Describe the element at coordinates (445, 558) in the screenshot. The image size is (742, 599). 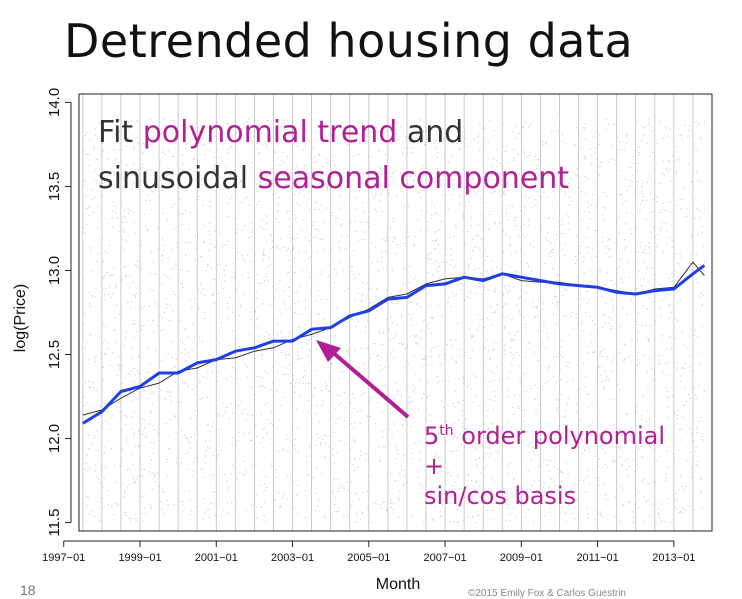
I see `x-tick-label: 2007−01` at that location.